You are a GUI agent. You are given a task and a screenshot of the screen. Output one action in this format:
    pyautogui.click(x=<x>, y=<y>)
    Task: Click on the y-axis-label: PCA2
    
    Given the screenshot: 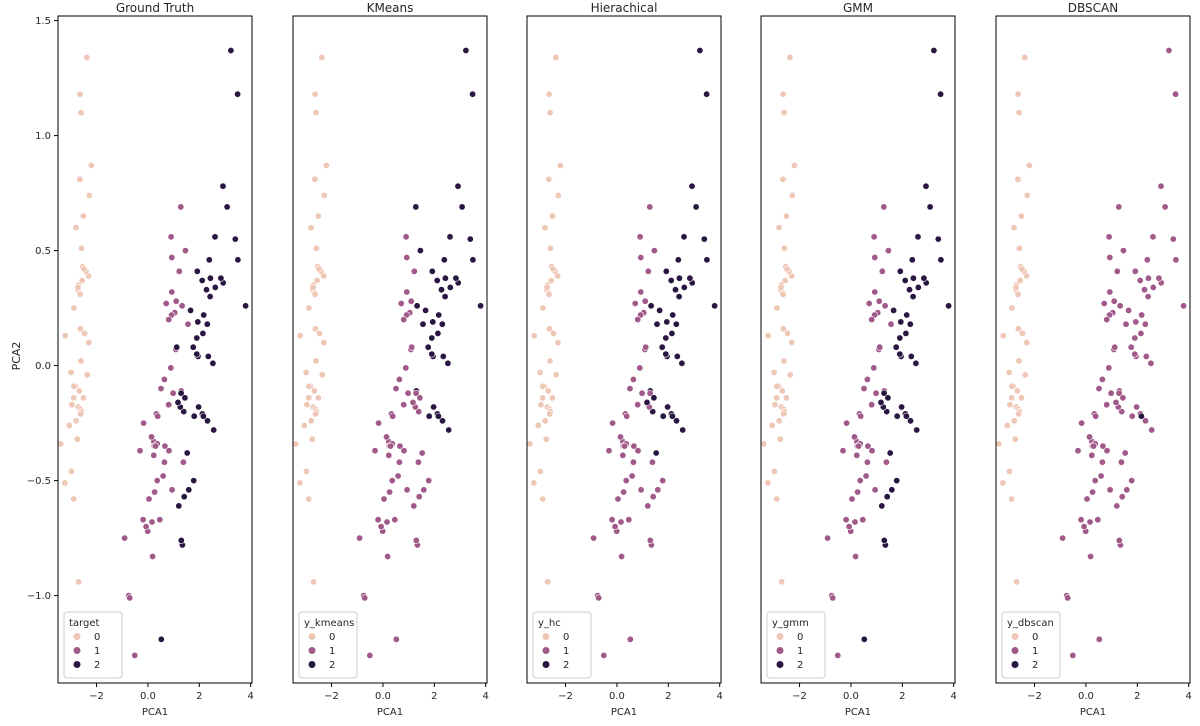 What is the action you would take?
    pyautogui.click(x=16, y=356)
    